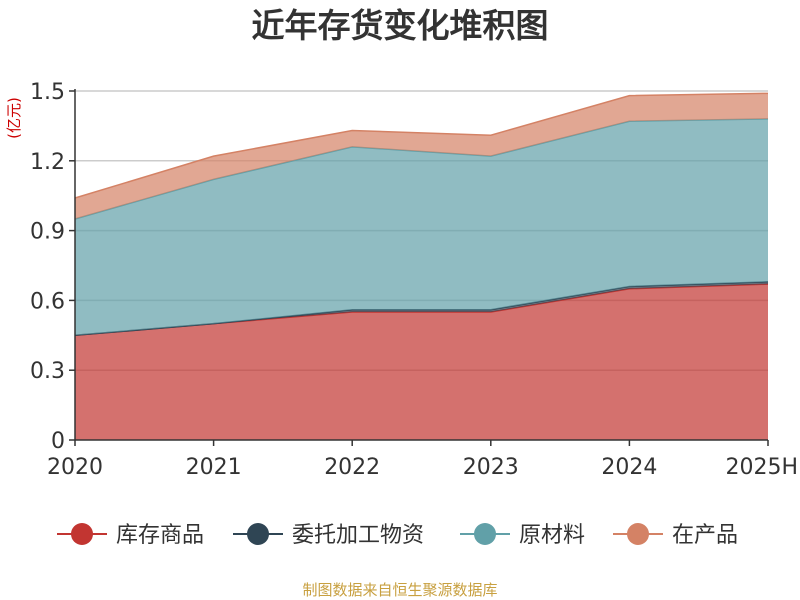  Describe the element at coordinates (761, 467) in the screenshot. I see `x-tick-label: 2025H` at that location.